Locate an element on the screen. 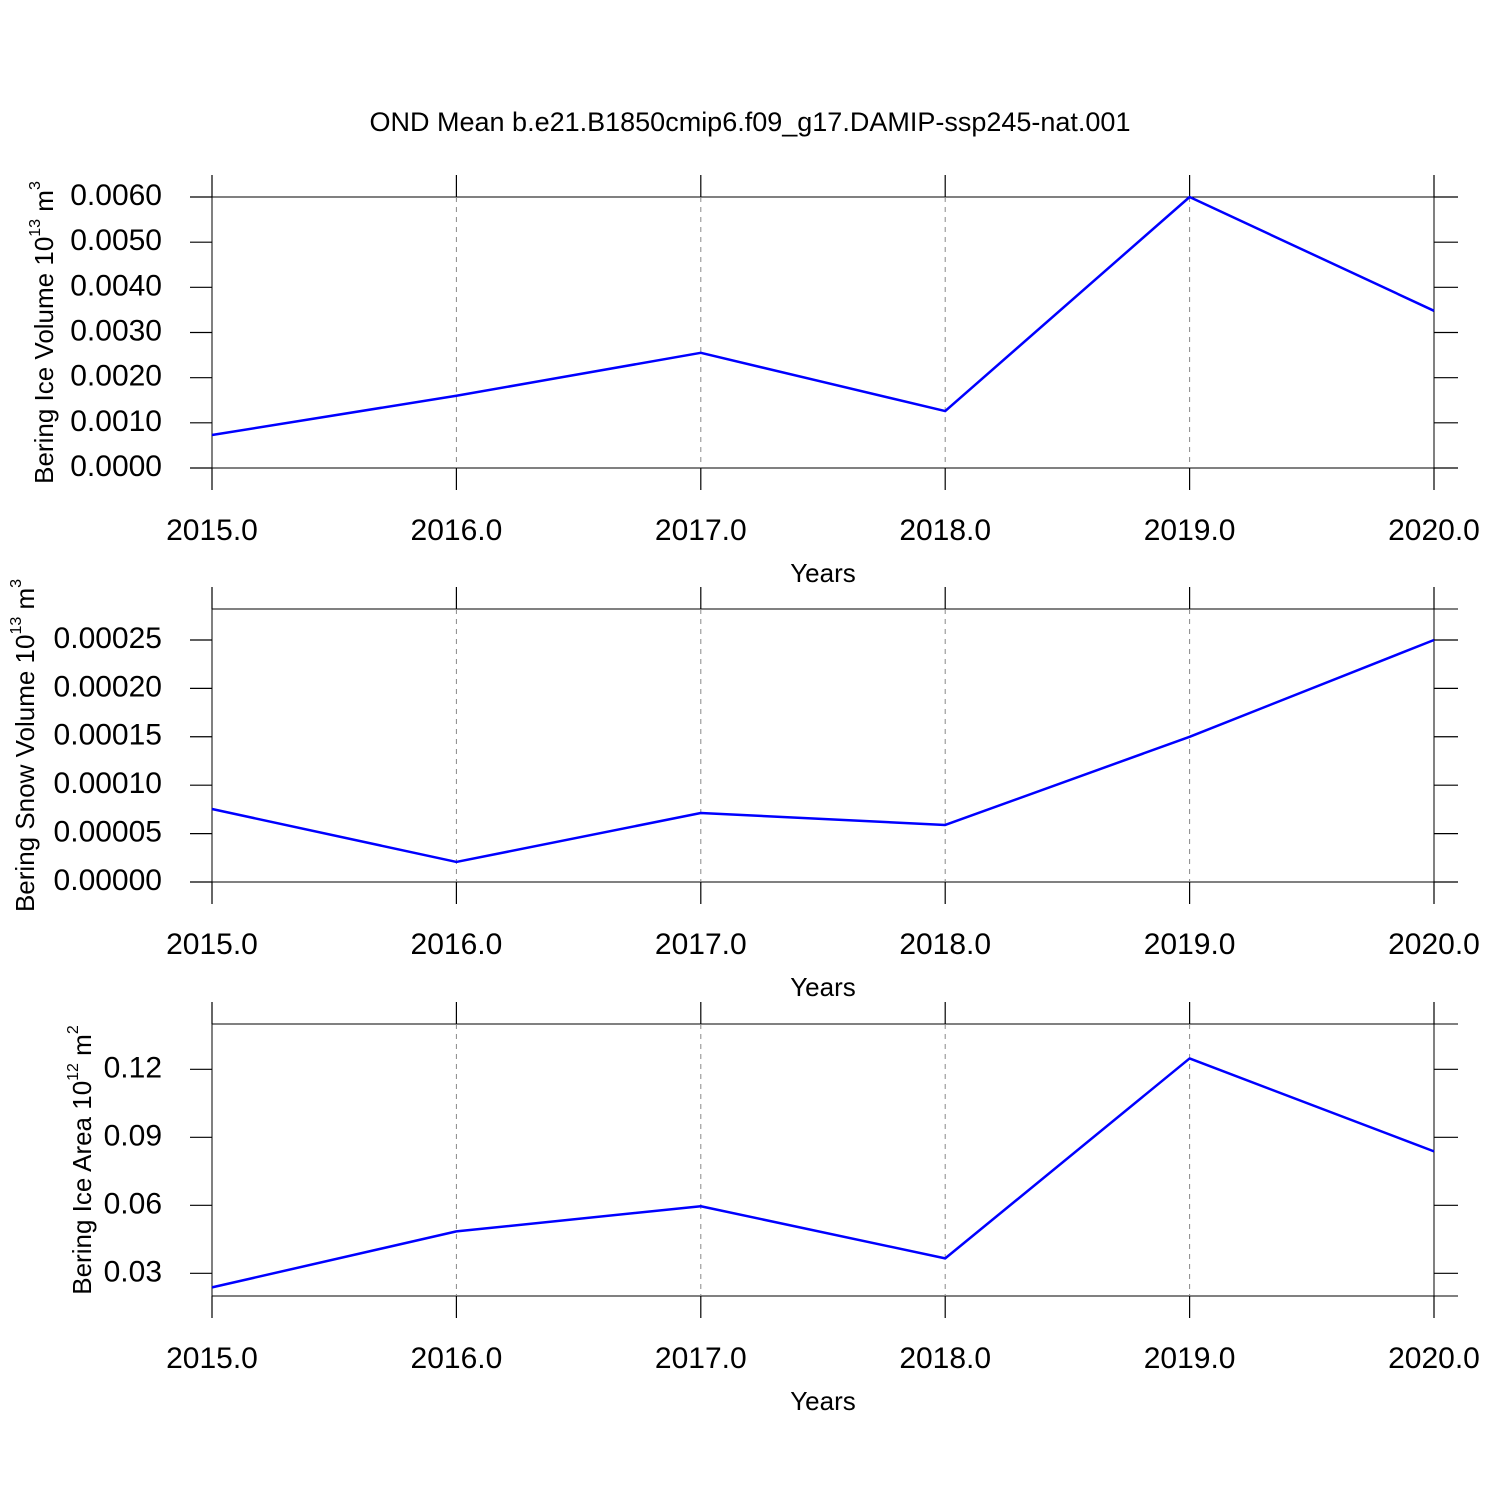 This screenshot has height=1500, width=1500. y-axis-label-superscript: 2 is located at coordinates (73, 1029).